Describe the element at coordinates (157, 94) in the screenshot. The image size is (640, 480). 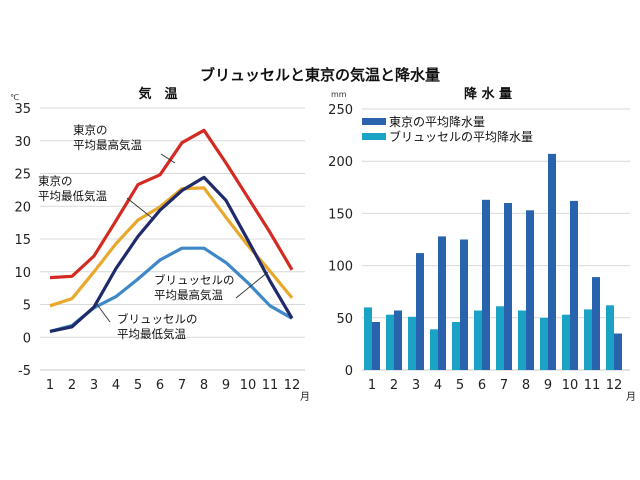
I see `temperature-chart-title: 気 温` at that location.